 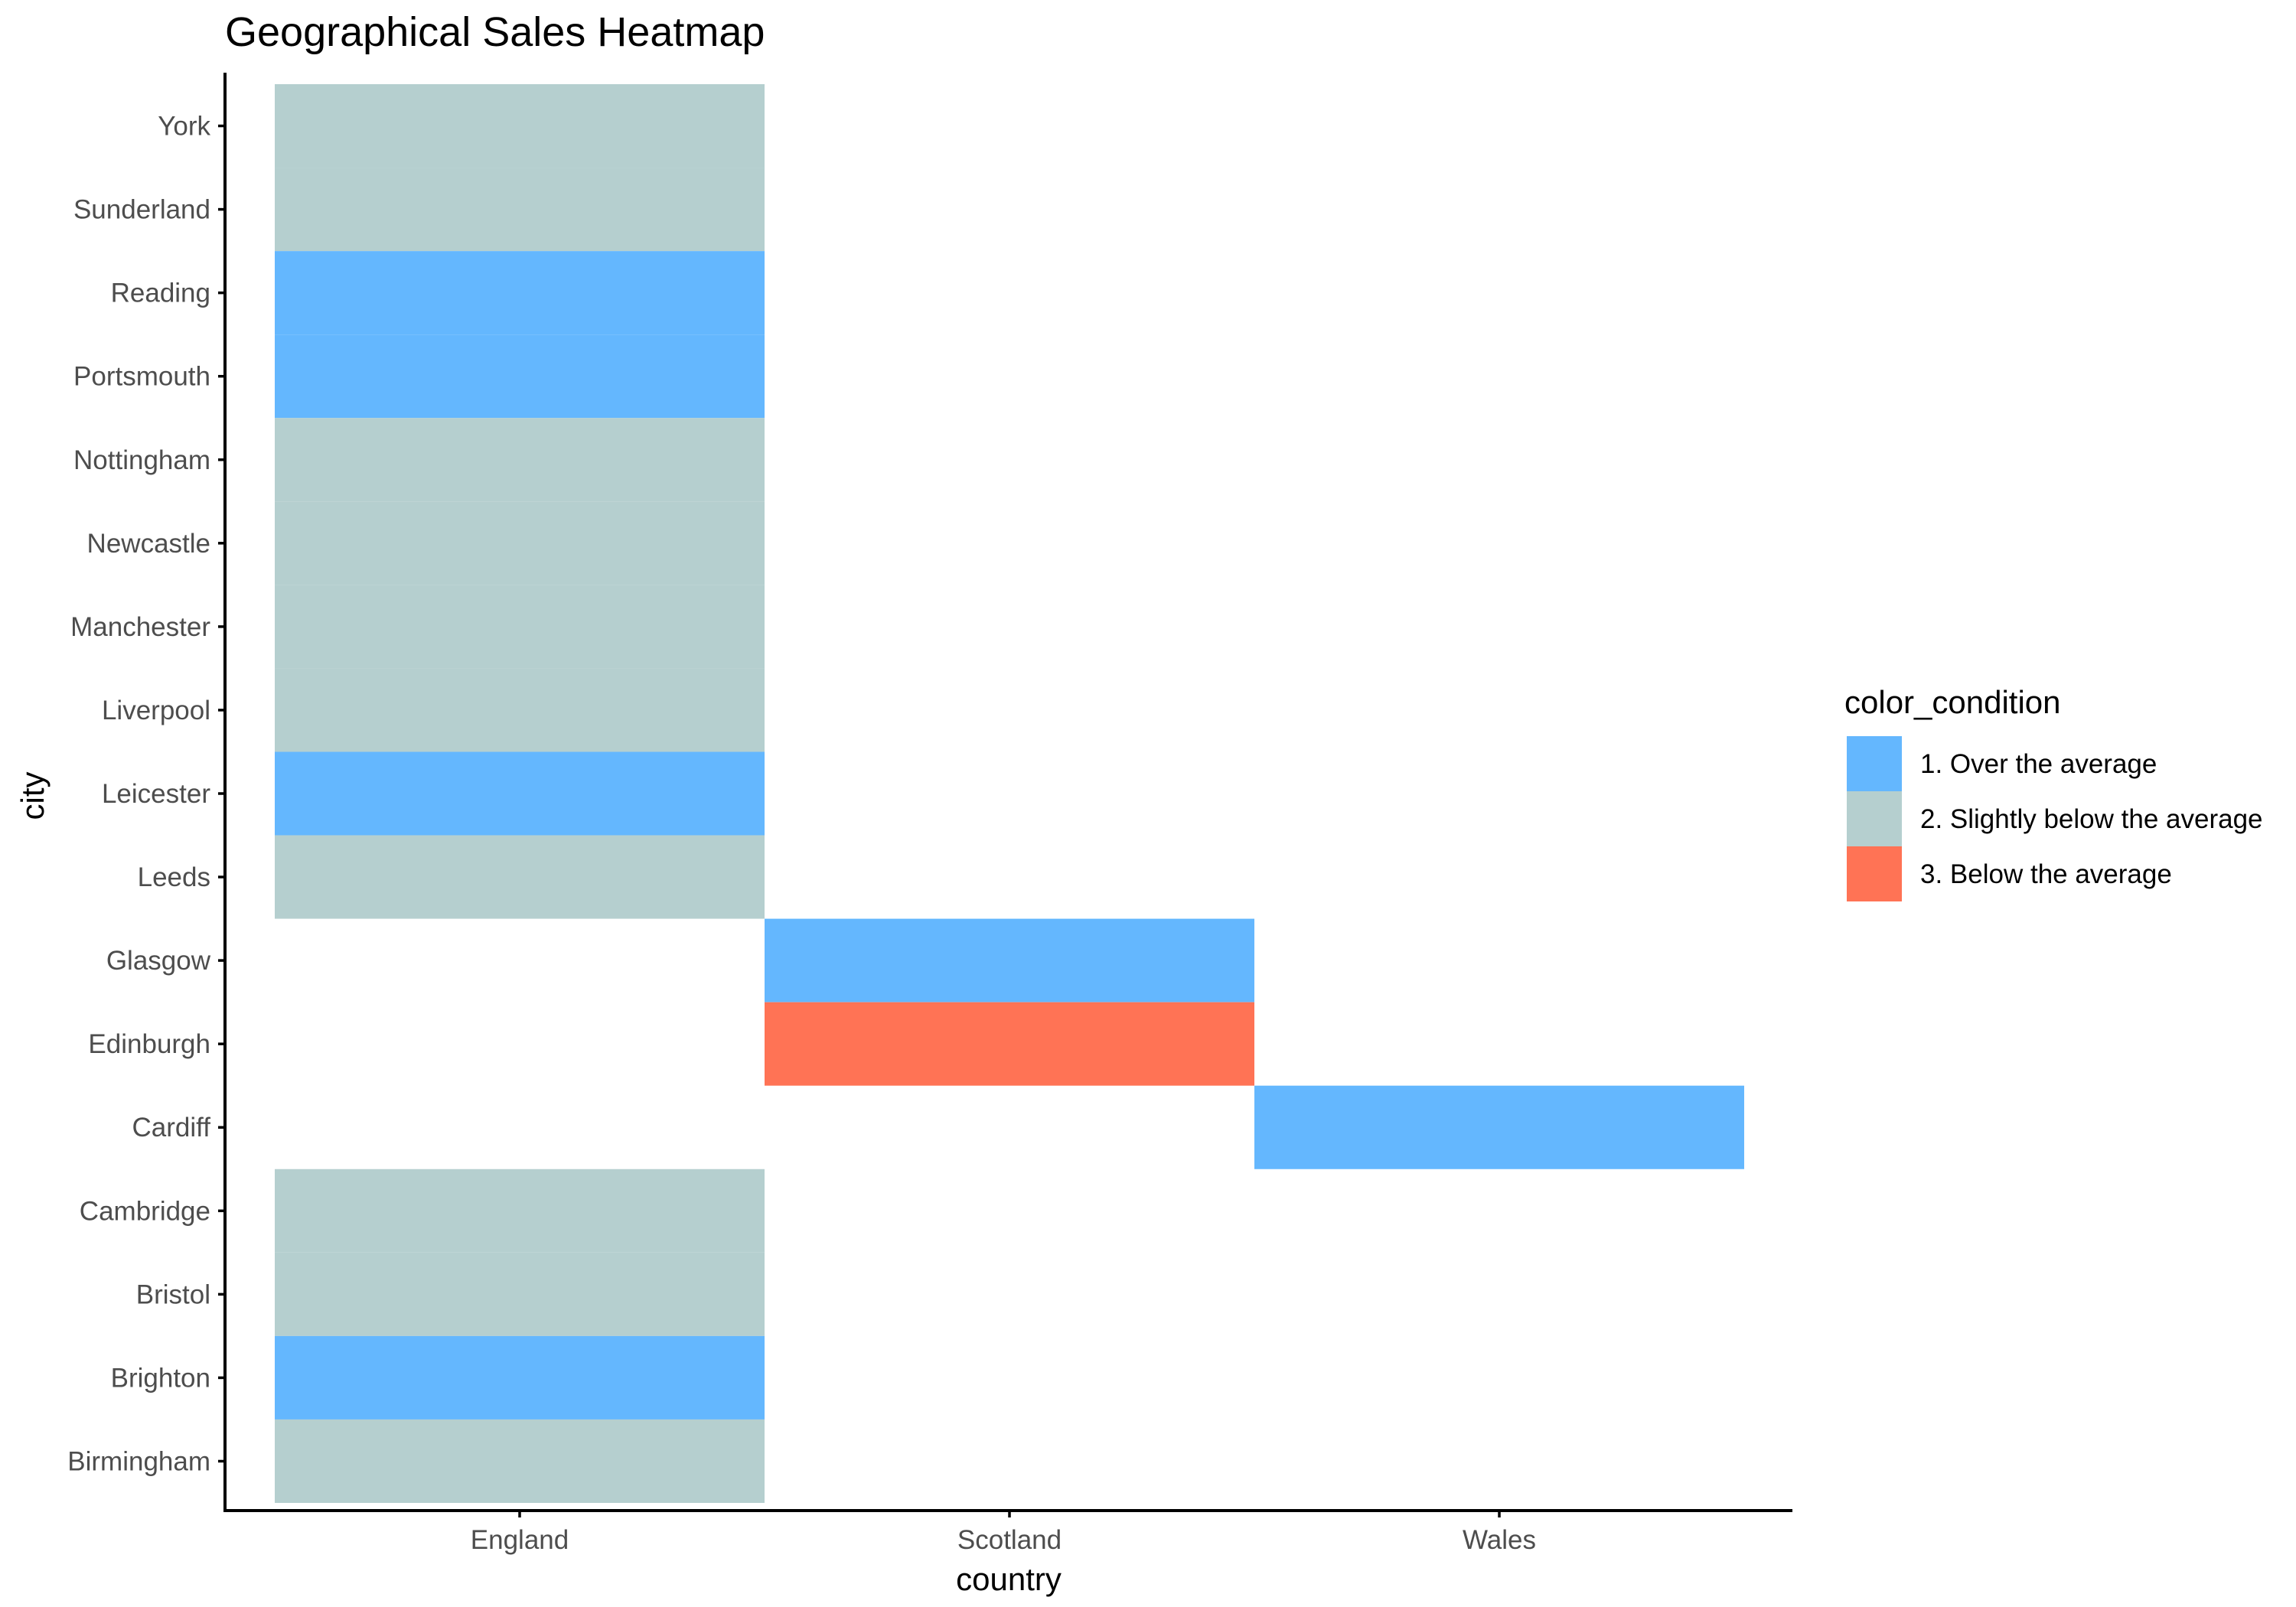 I want to click on heatmap-cell-cambridge, so click(x=520, y=1211).